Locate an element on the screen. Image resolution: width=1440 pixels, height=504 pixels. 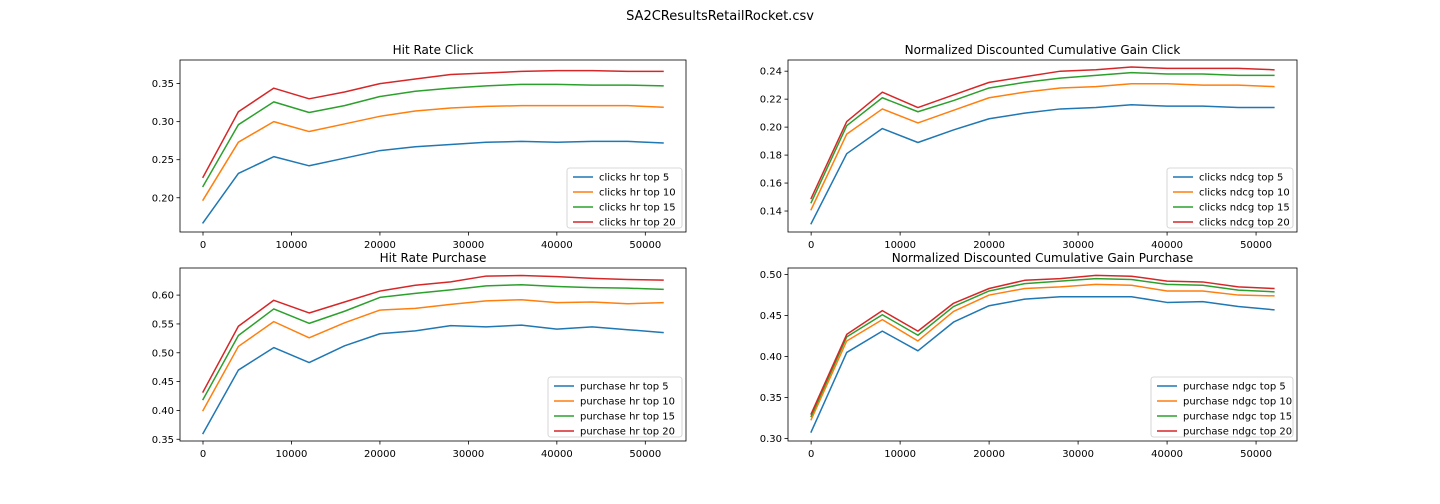
legend-label: purchase ndgc top 10 is located at coordinates (1237, 402).